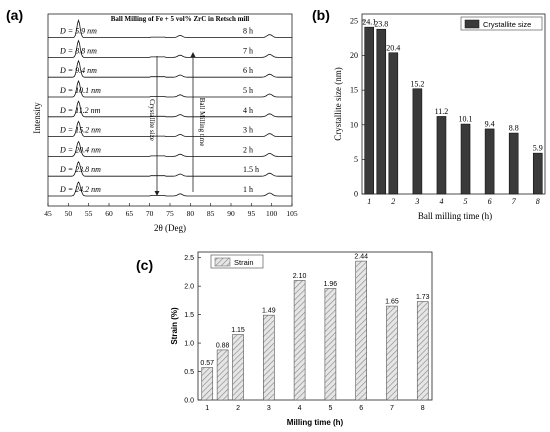 The image size is (550, 432). I want to click on panel-b-label: (b), so click(321, 15).